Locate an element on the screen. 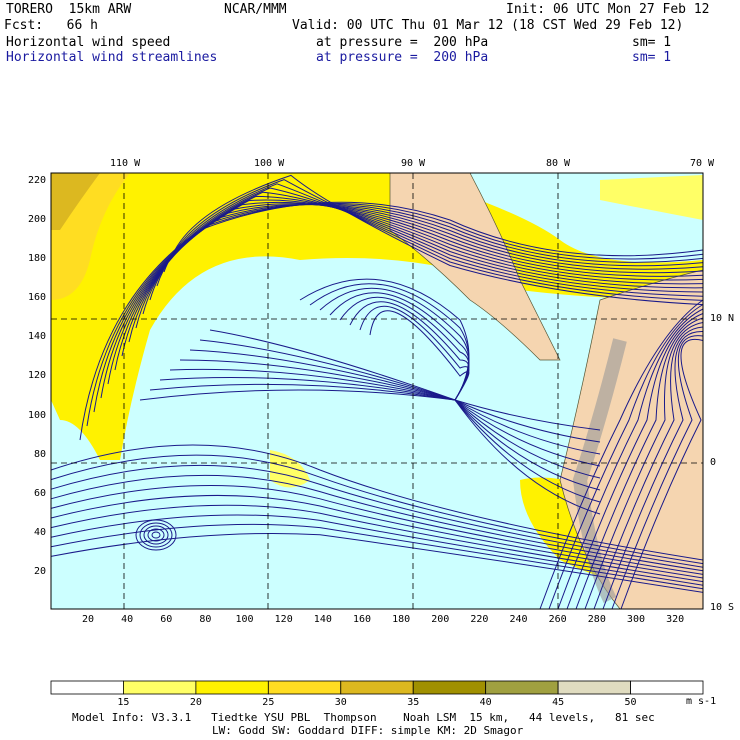  colorbar-label: 20 is located at coordinates (195, 702).